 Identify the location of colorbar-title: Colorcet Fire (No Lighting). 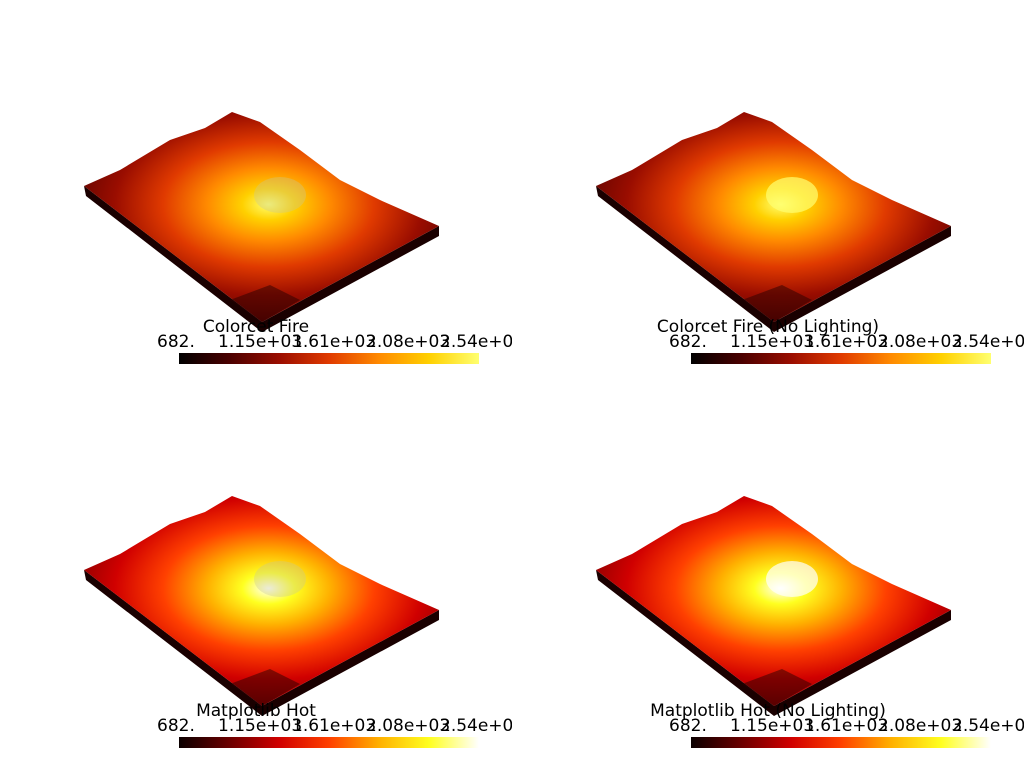
(768, 327).